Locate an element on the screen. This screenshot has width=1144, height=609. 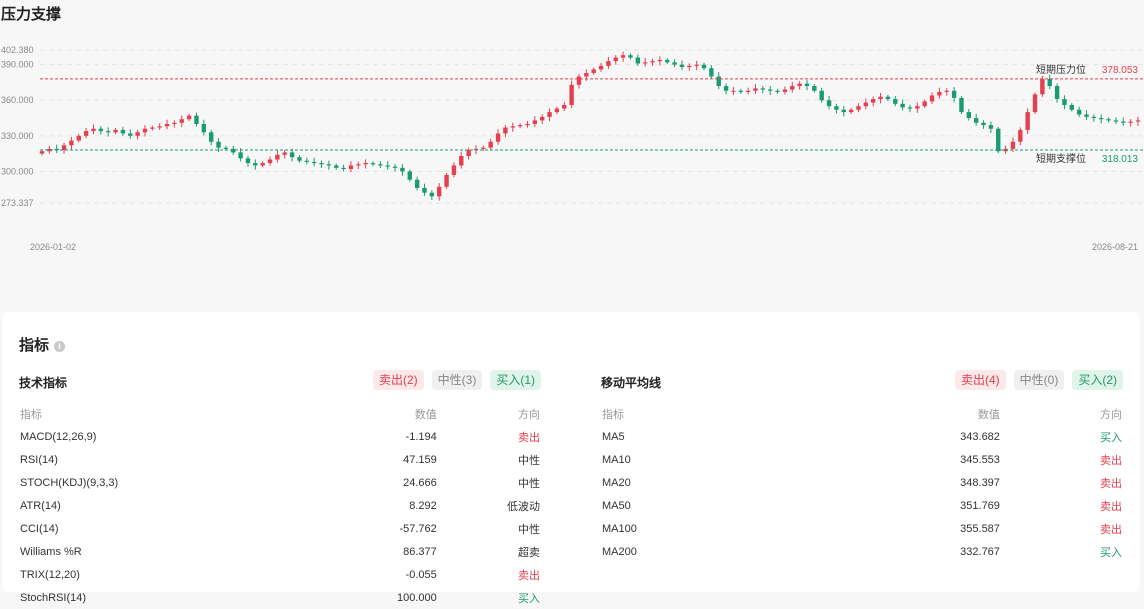
ma-sell-badge: 卖出(4) is located at coordinates (980, 380).